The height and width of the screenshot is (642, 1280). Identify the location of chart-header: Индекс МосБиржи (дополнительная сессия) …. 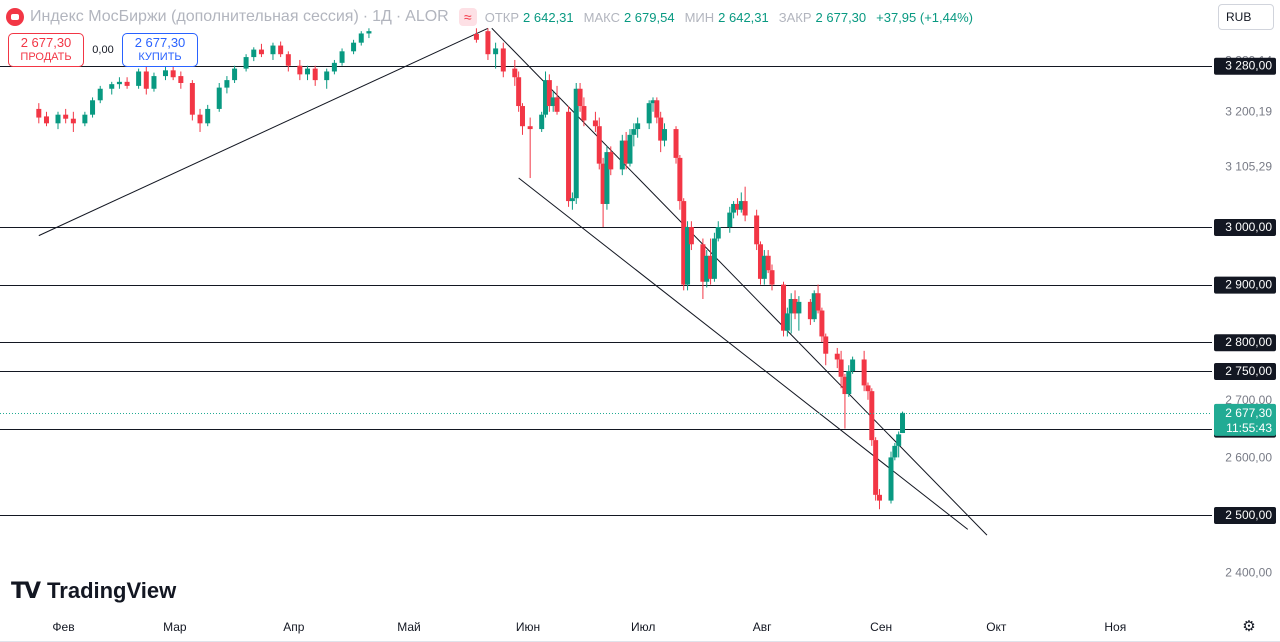
(492, 17).